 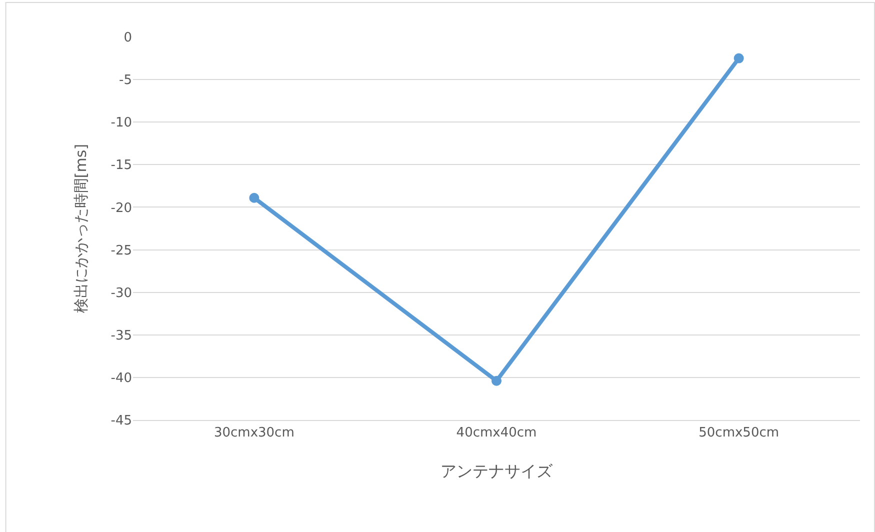 What do you see at coordinates (121, 293) in the screenshot?
I see `y-tick-label: -30` at bounding box center [121, 293].